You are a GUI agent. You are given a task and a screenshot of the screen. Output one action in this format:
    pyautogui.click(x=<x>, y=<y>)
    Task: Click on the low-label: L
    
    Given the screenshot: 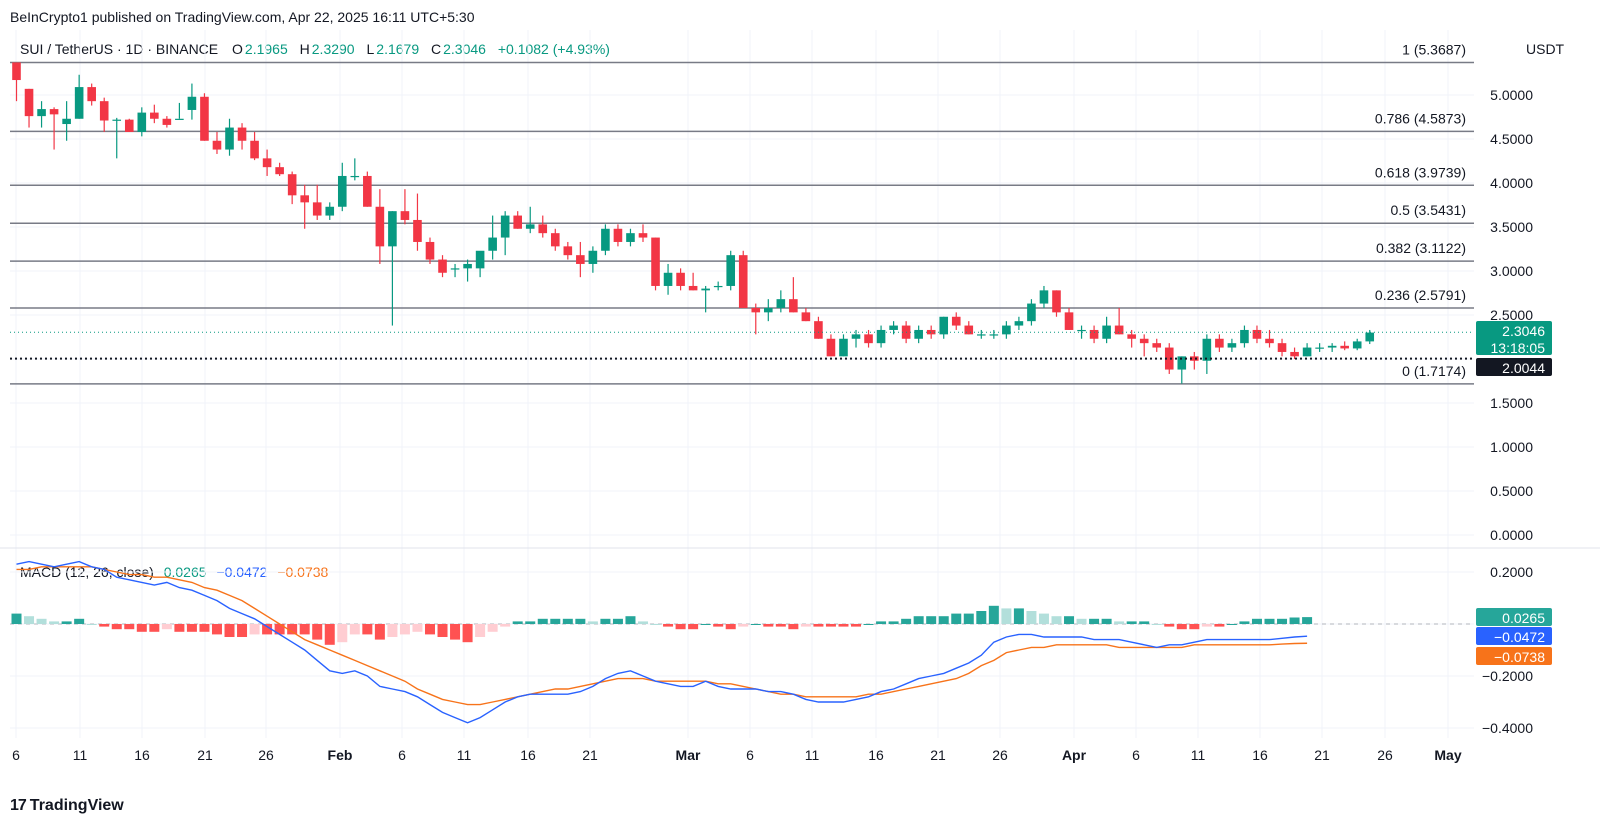 What is the action you would take?
    pyautogui.click(x=370, y=49)
    